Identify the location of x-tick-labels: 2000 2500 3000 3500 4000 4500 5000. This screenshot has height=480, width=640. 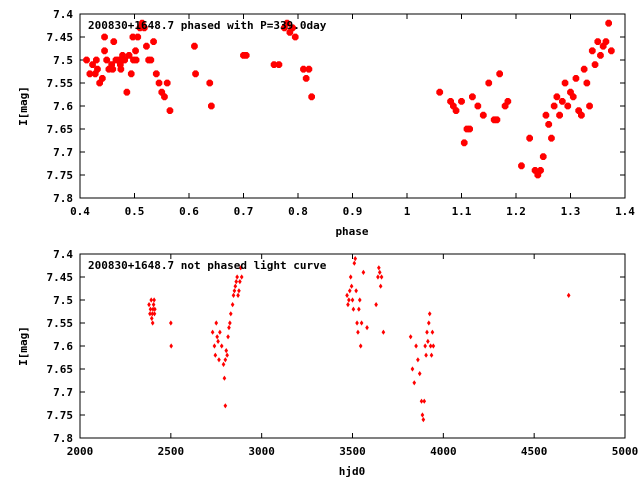
(353, 451).